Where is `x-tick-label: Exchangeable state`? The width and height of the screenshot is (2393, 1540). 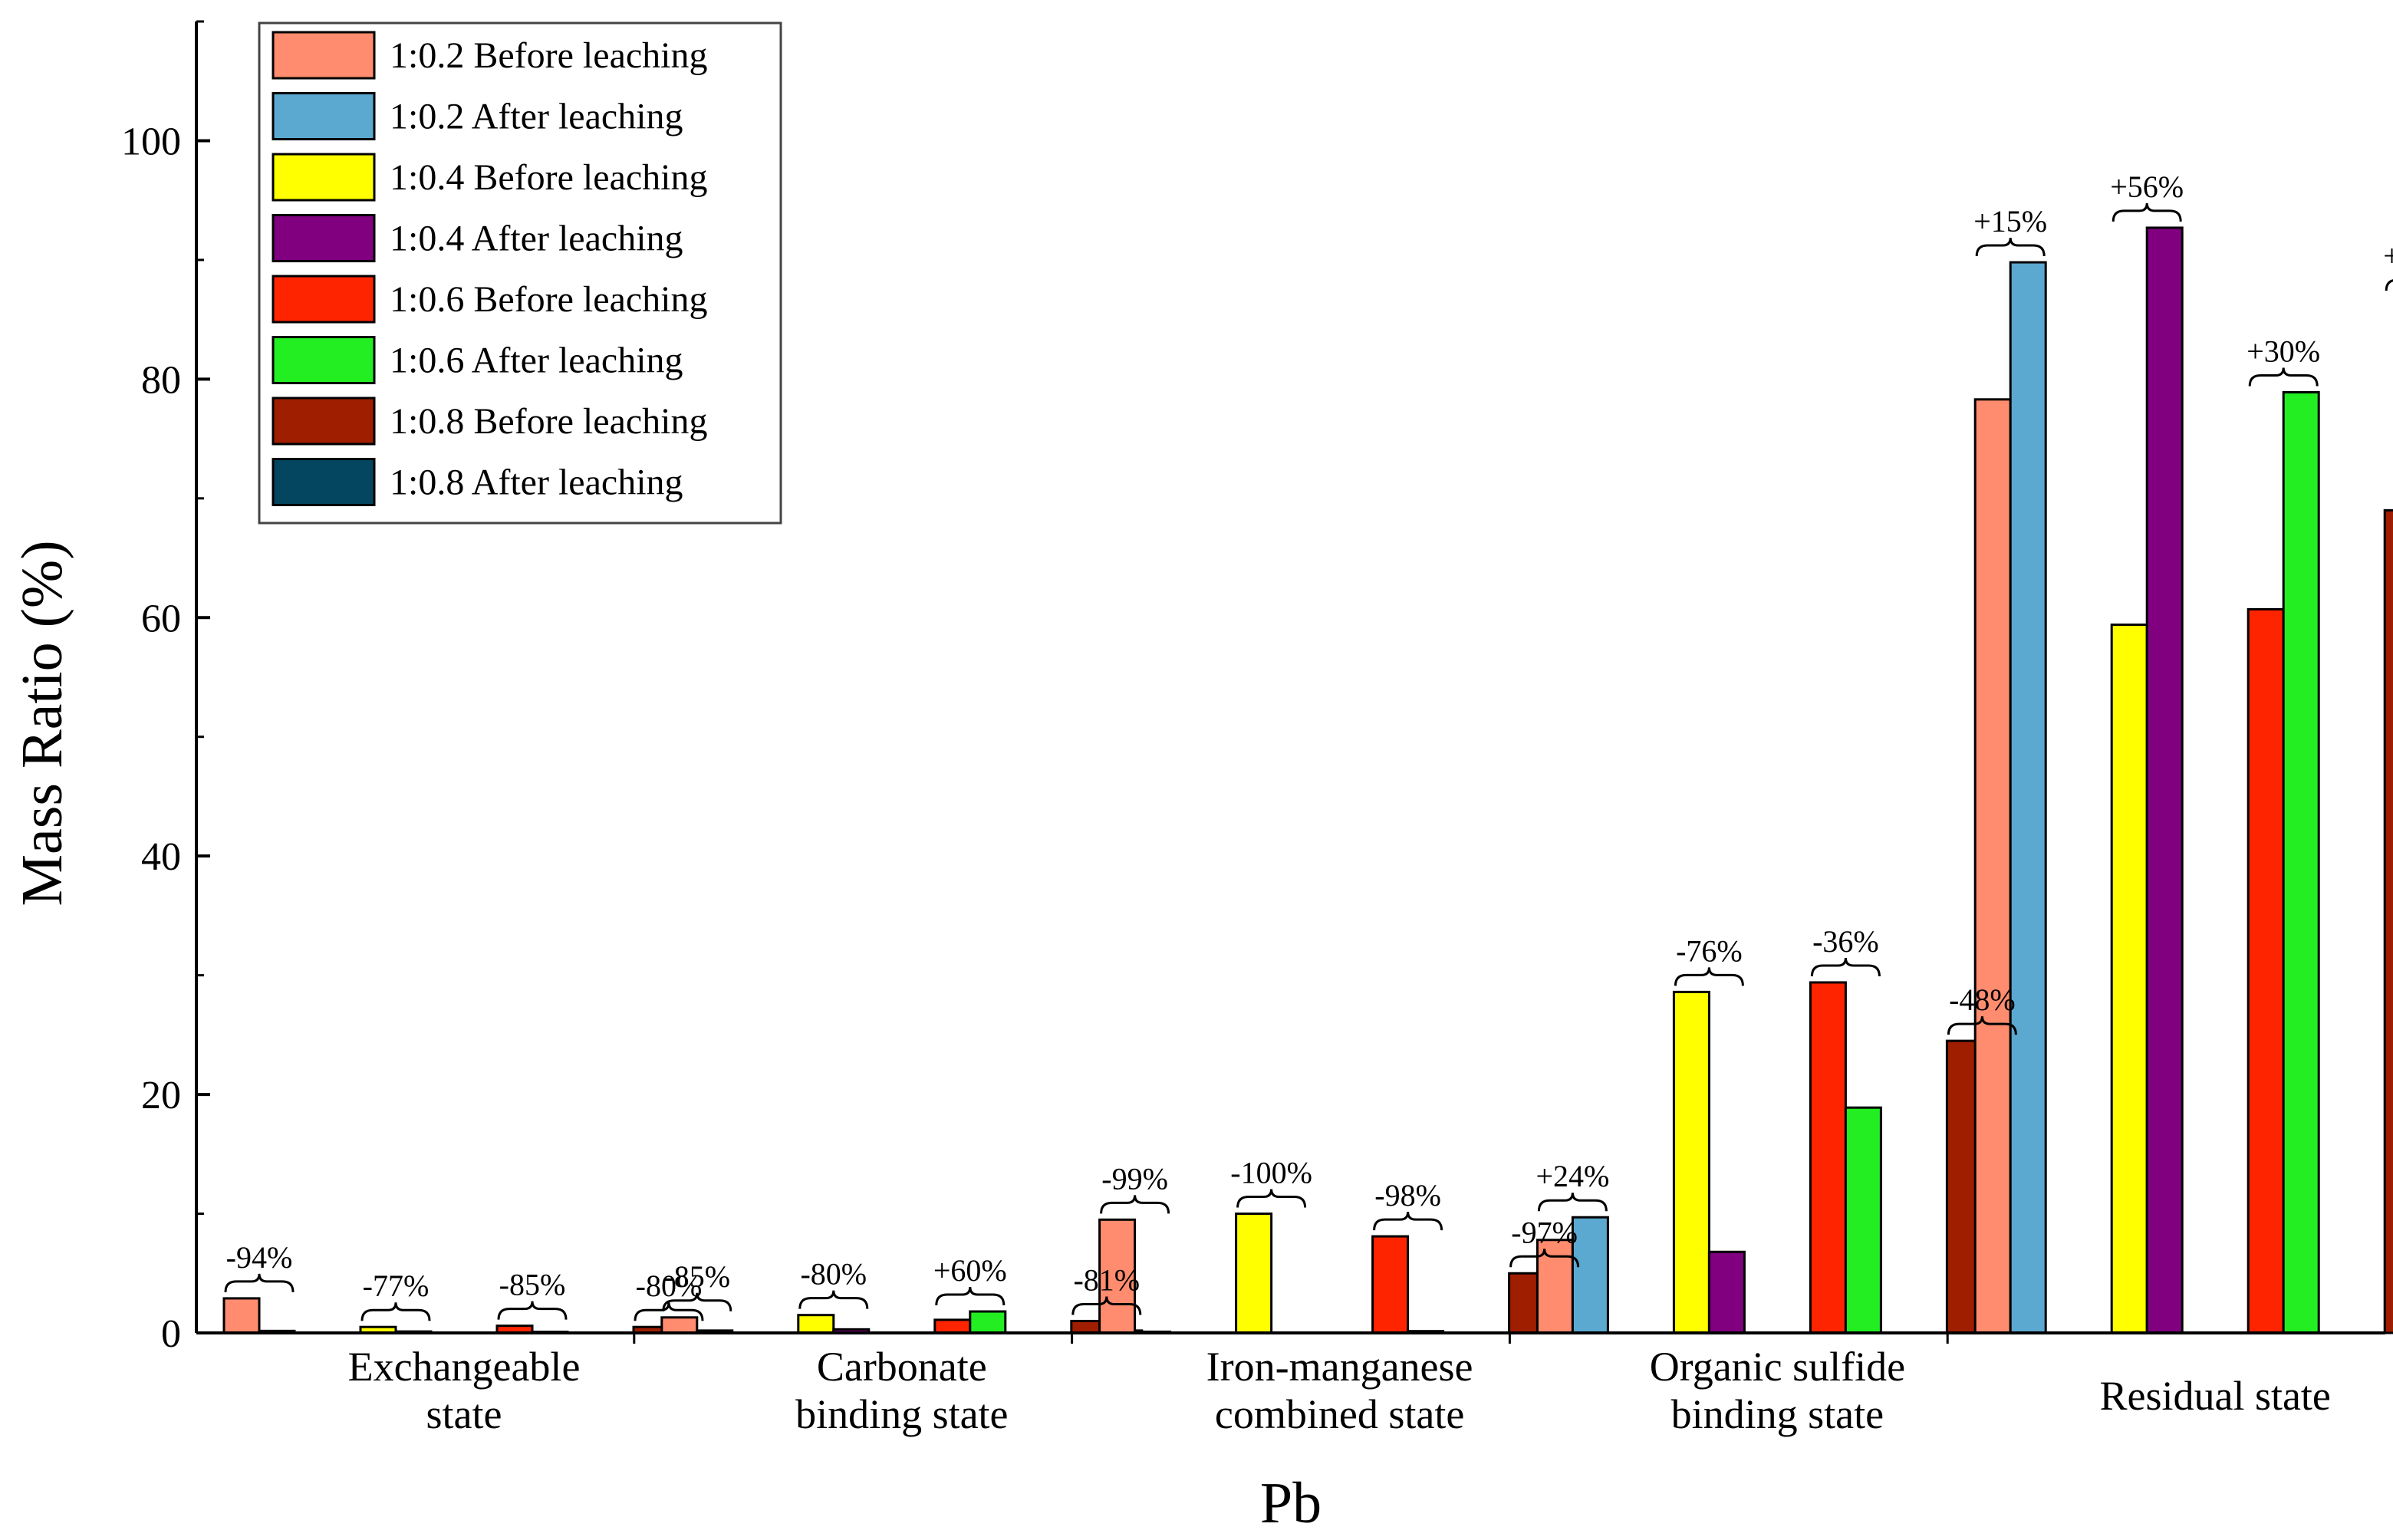 x-tick-label: Exchangeable state is located at coordinates (465, 1390).